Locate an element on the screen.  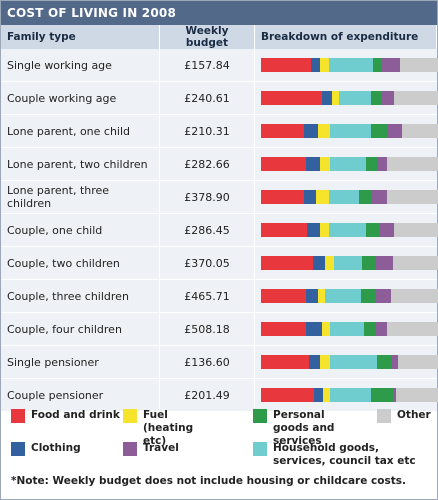
family-type-cell: Couple, four children is located at coordinates (80, 329).